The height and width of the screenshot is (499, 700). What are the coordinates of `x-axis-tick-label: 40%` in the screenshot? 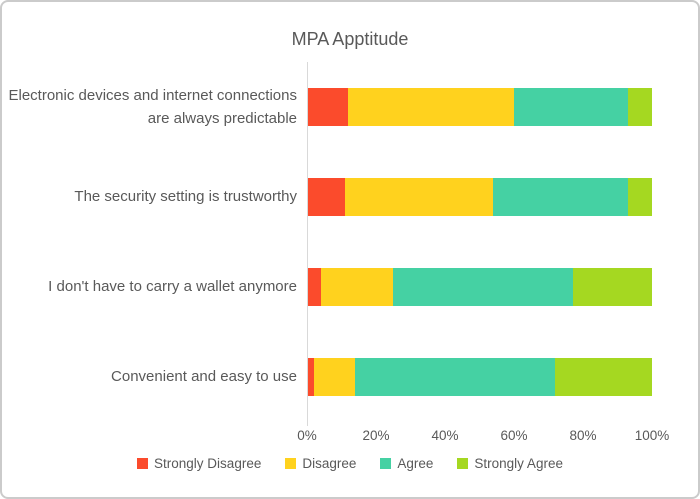 It's located at (445, 435).